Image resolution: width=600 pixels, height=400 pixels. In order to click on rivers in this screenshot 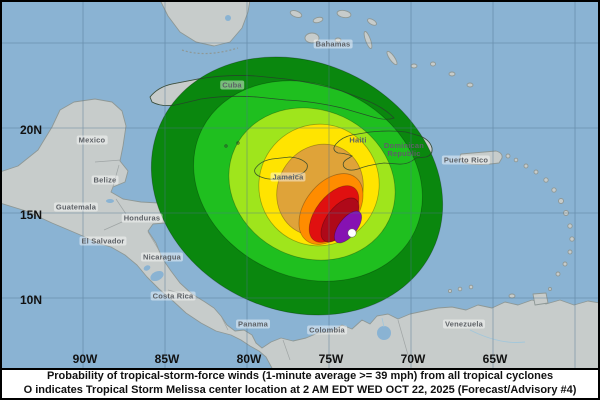, I will do `click(453, 330)`.